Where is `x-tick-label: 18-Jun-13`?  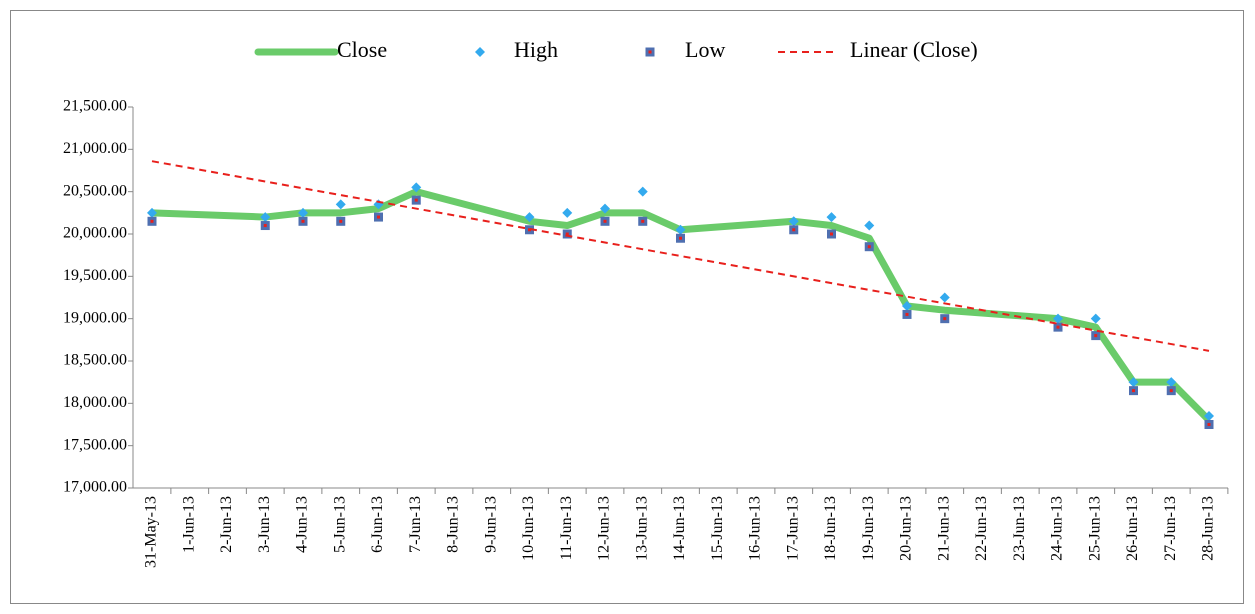
x-tick-label: 18-Jun-13 is located at coordinates (830, 528).